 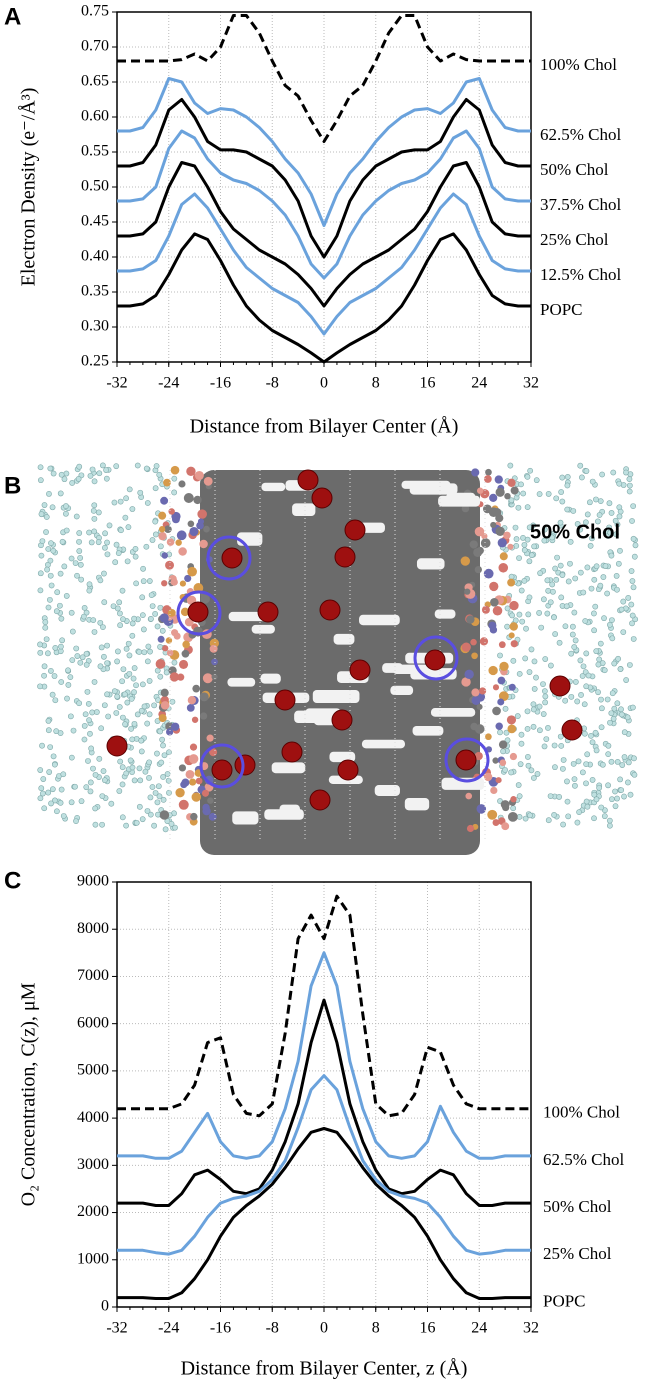 I want to click on cholesterol, so click(x=241, y=682).